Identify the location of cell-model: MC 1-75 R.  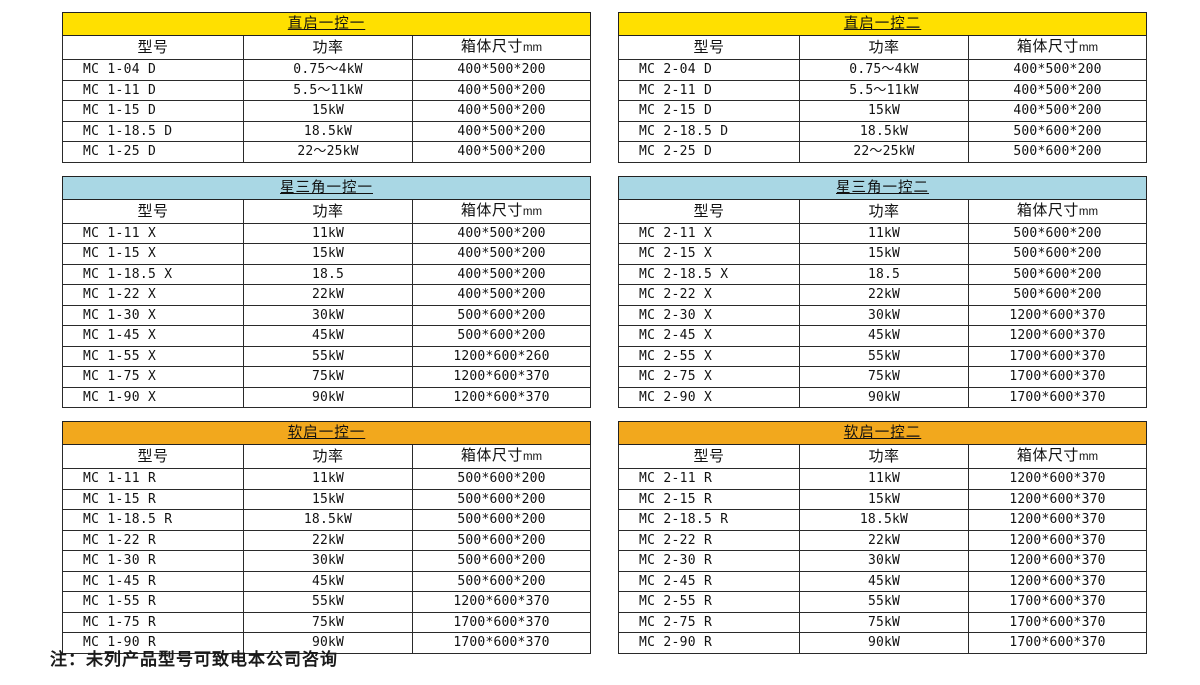
(153, 622).